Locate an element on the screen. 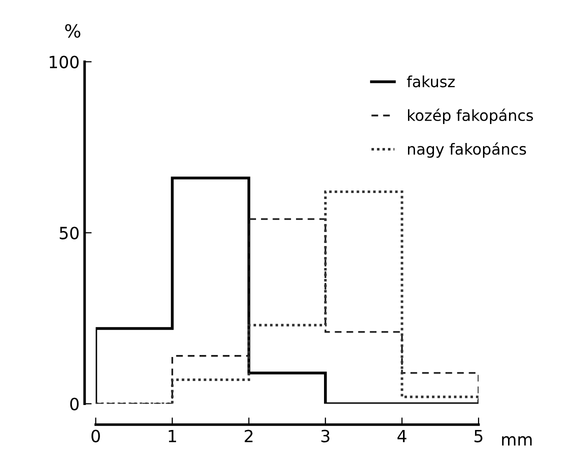 The image size is (563, 475). x-tick-label: 2 is located at coordinates (248, 436).